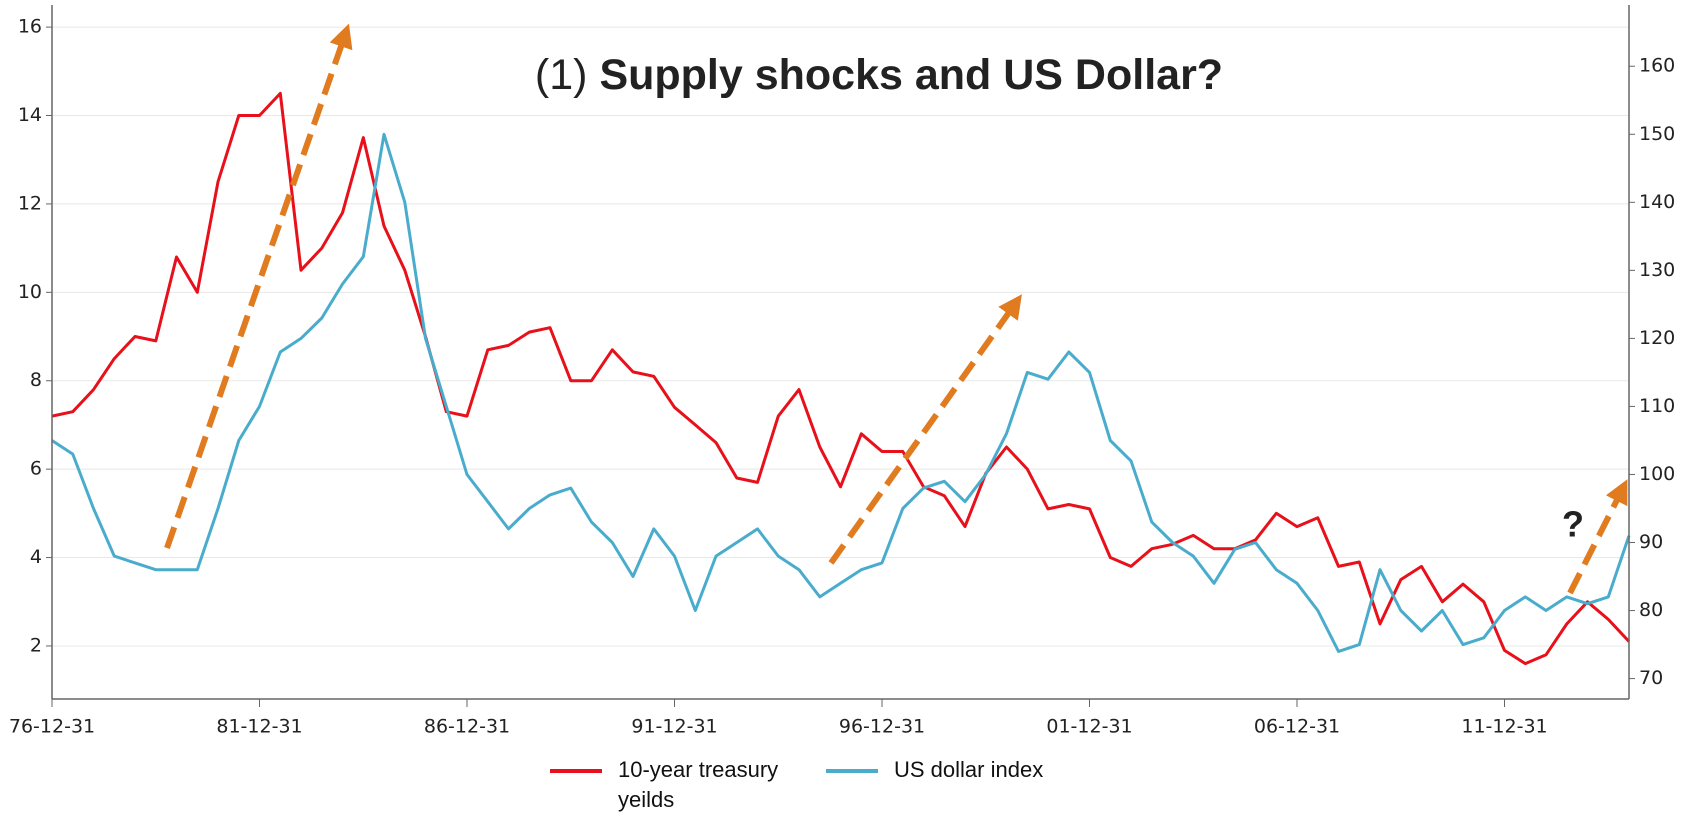  I want to click on y2-tick-label: 110, so click(1657, 406).